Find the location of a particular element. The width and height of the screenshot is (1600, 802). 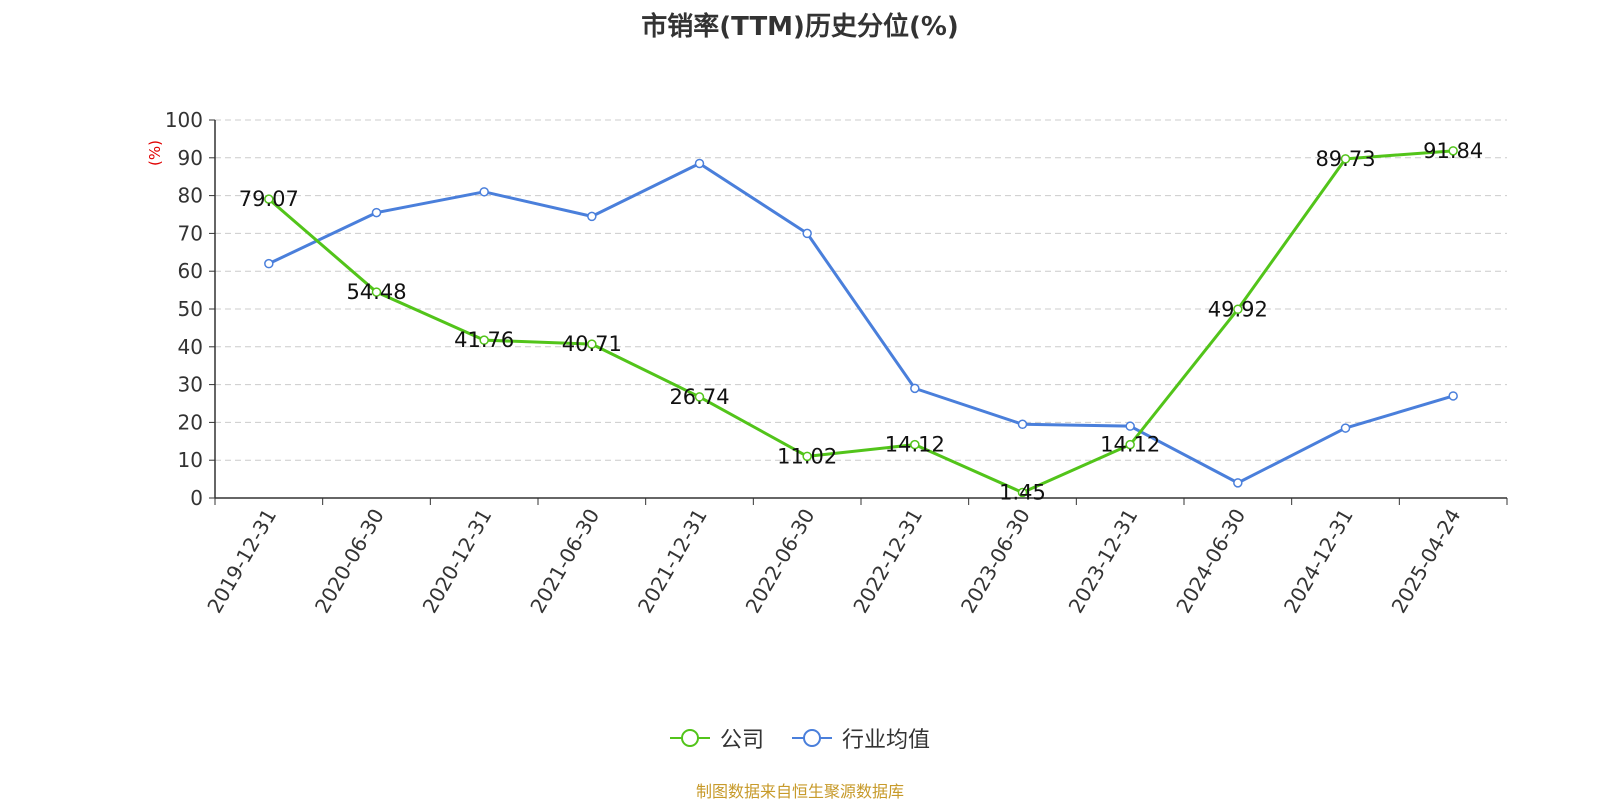

data-label: 11.02 is located at coordinates (807, 456).